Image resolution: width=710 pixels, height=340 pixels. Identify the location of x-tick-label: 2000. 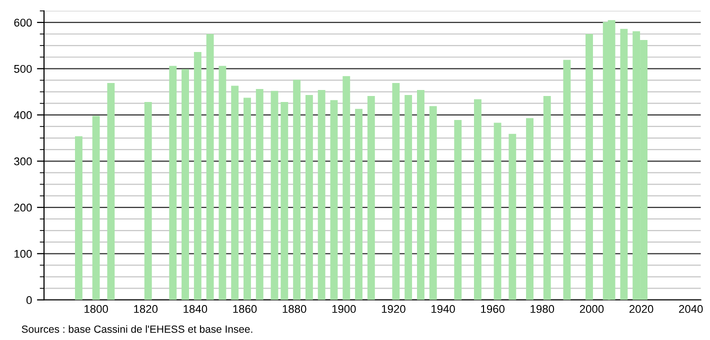
(592, 309).